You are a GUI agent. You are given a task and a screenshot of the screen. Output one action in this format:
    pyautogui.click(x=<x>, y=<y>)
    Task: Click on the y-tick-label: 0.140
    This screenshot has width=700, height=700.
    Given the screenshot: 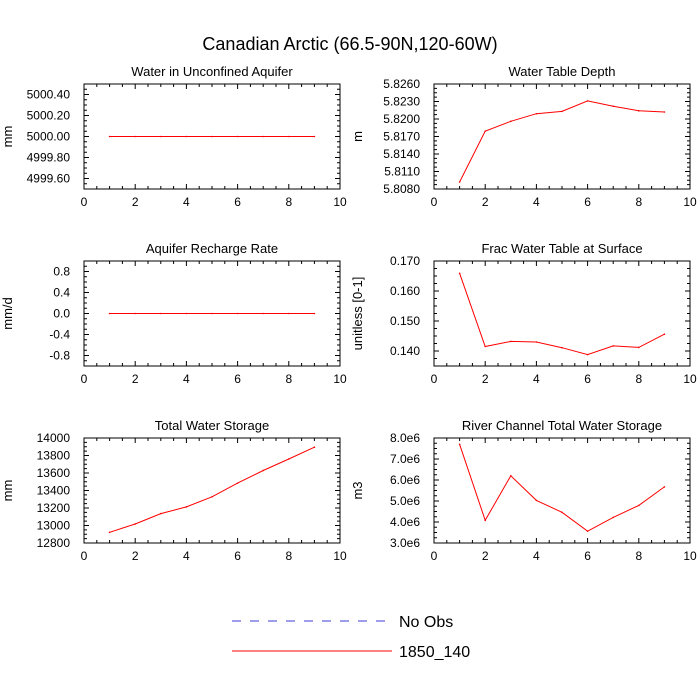 What is the action you would take?
    pyautogui.click(x=405, y=351)
    